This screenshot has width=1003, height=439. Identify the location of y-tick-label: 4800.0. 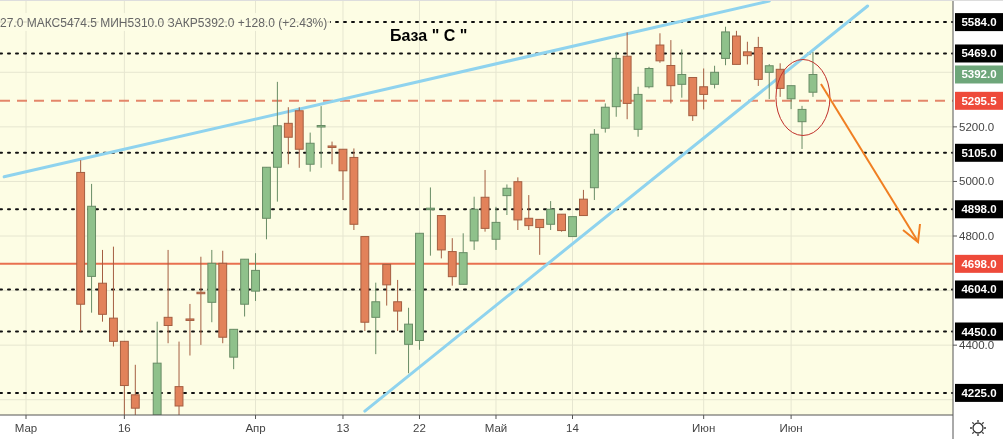
(977, 236).